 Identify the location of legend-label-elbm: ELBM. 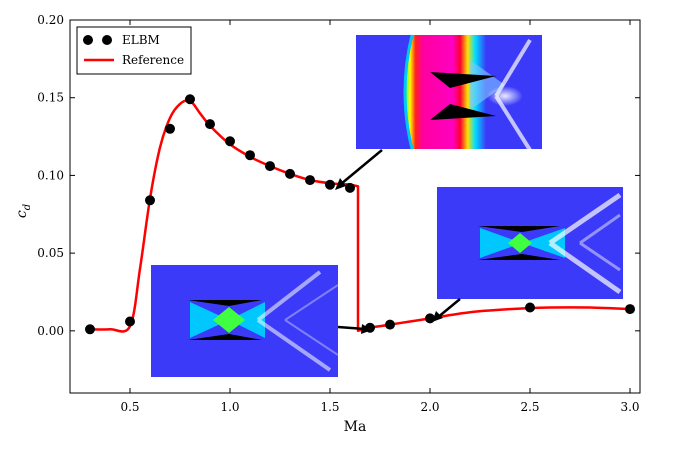
(141, 40).